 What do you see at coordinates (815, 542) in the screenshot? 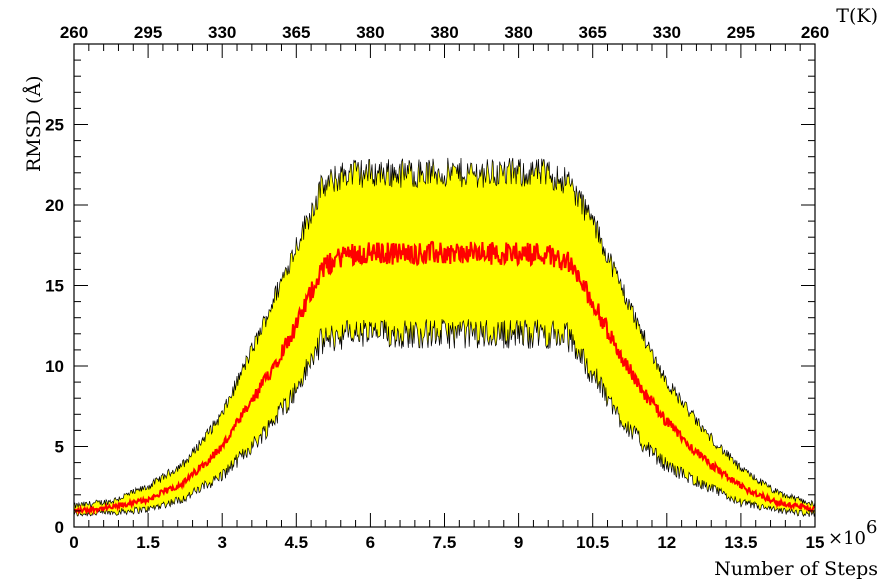
I see `x-tick-label: 15` at bounding box center [815, 542].